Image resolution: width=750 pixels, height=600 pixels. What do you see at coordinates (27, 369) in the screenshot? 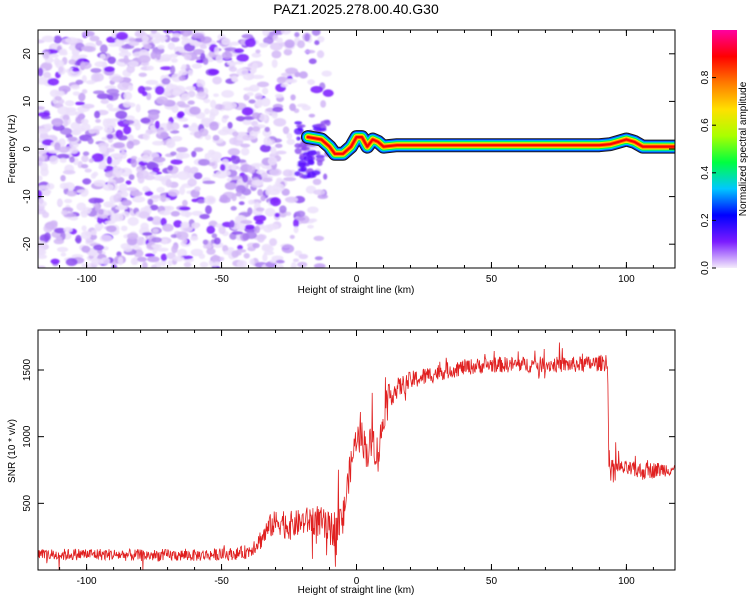
I see `y-tick-label: 1500` at bounding box center [27, 369].